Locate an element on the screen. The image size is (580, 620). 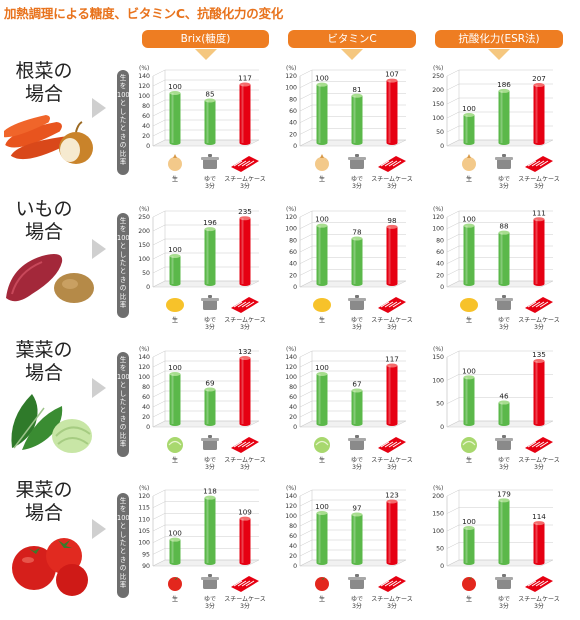
header-arrow-icon is located at coordinates (352, 54).